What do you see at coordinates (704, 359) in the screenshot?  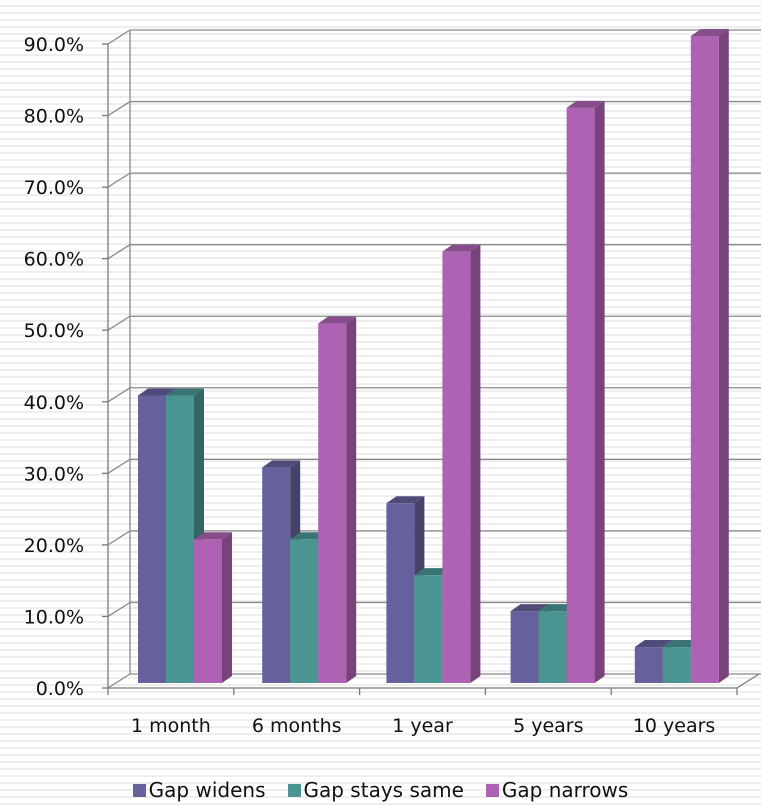 I see `bar-gap-narrows-10-years-front` at bounding box center [704, 359].